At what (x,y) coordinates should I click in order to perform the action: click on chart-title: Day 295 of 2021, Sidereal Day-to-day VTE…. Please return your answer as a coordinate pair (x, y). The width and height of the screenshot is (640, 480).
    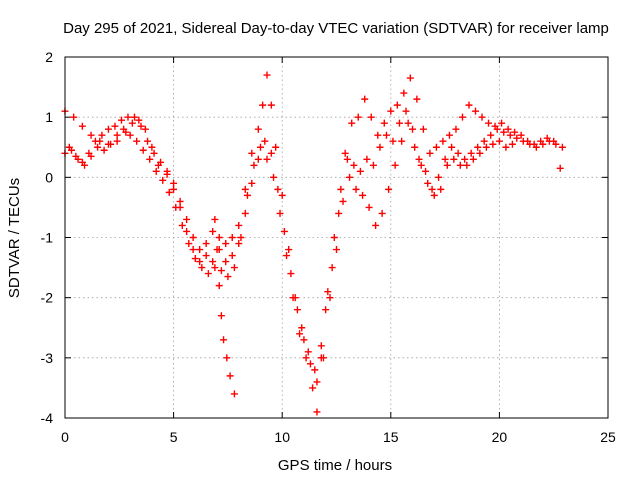
    Looking at the image, I should click on (336, 28).